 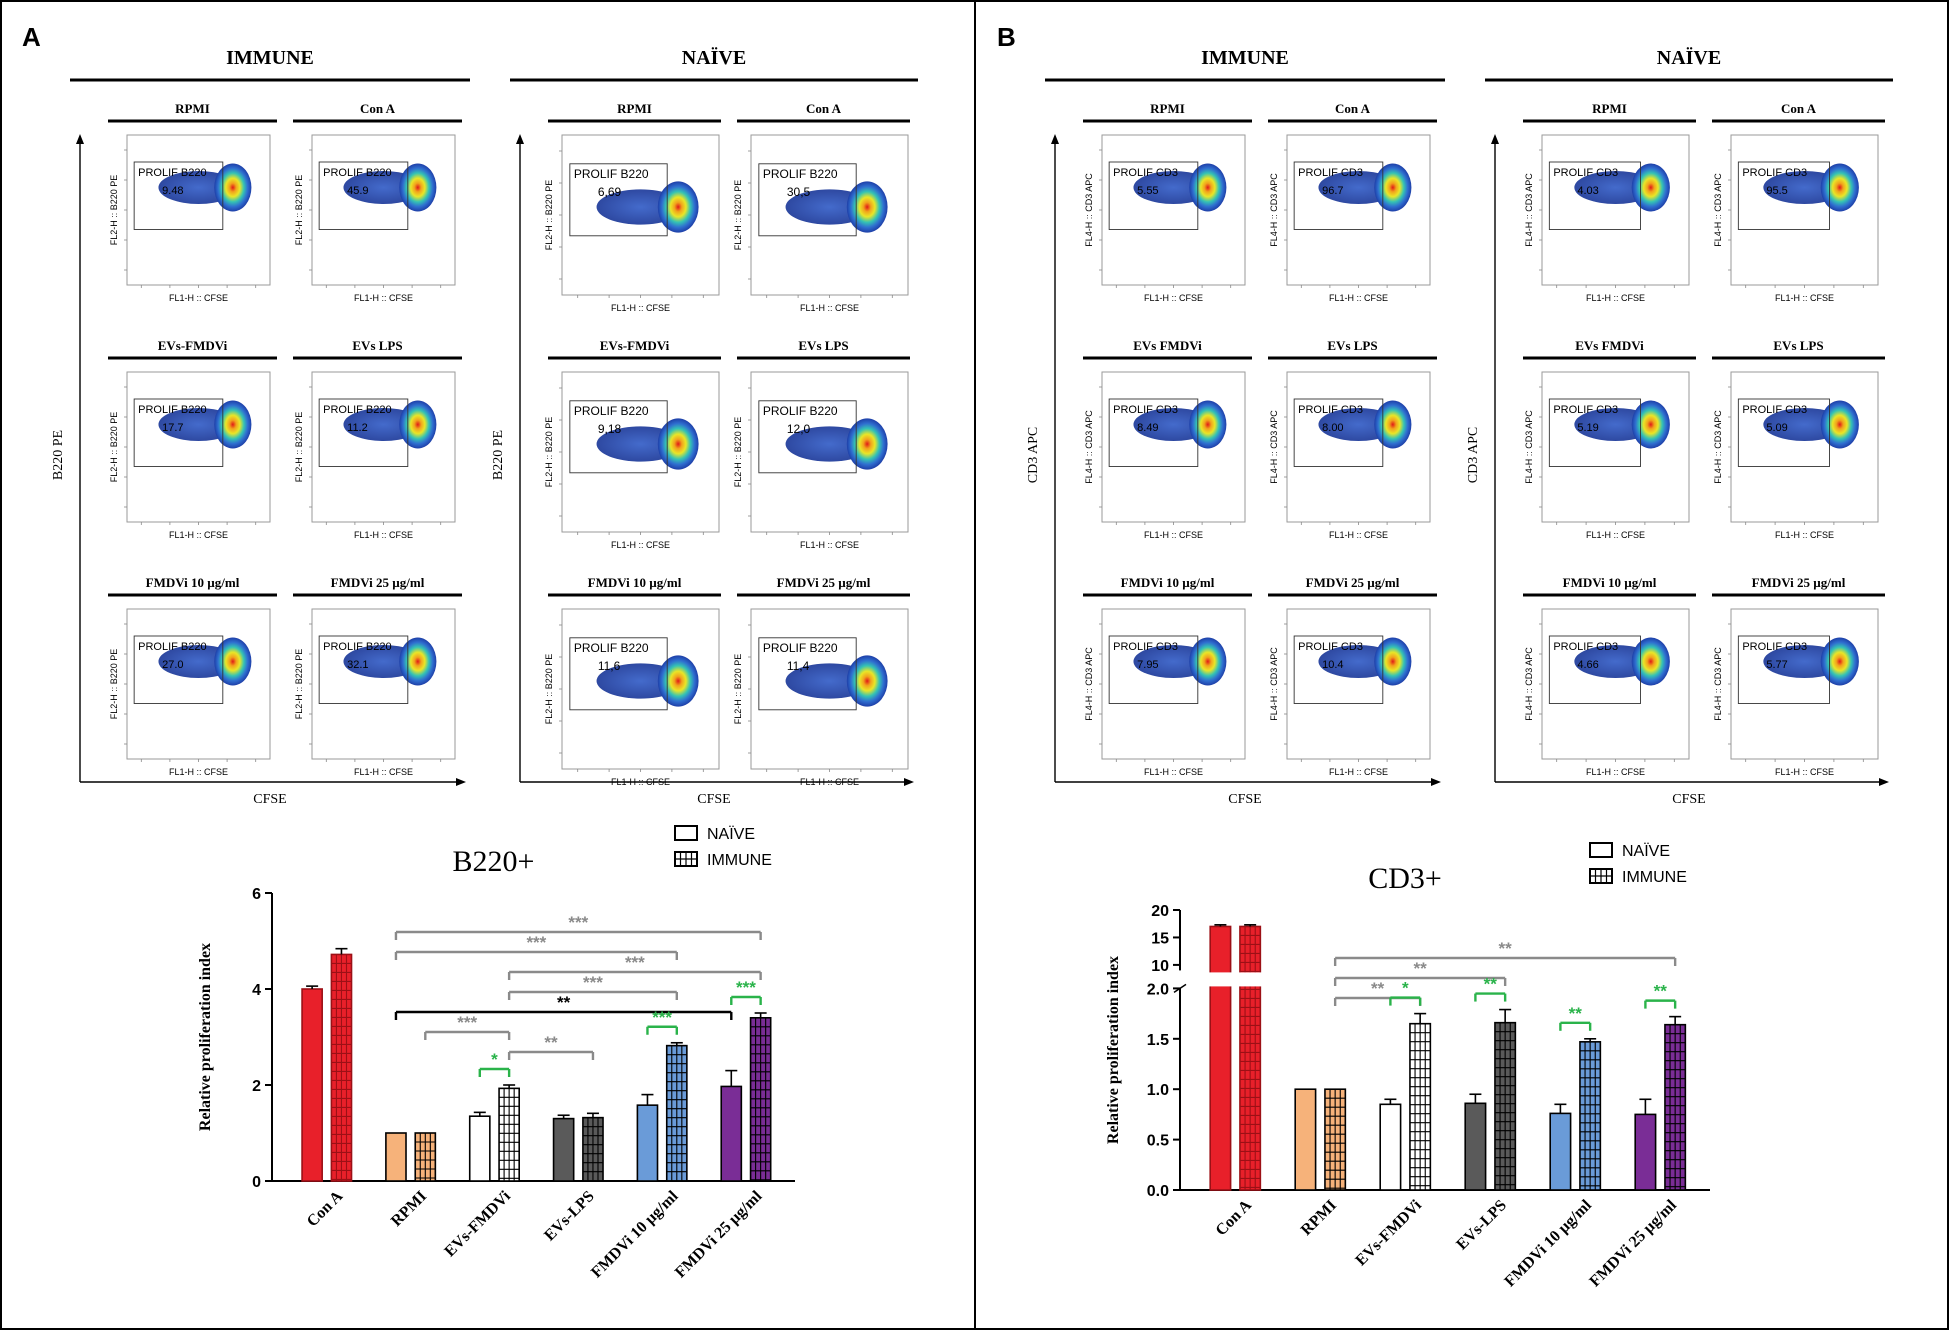 I want to click on flow-gate-value: 12,0, so click(x=799, y=429).